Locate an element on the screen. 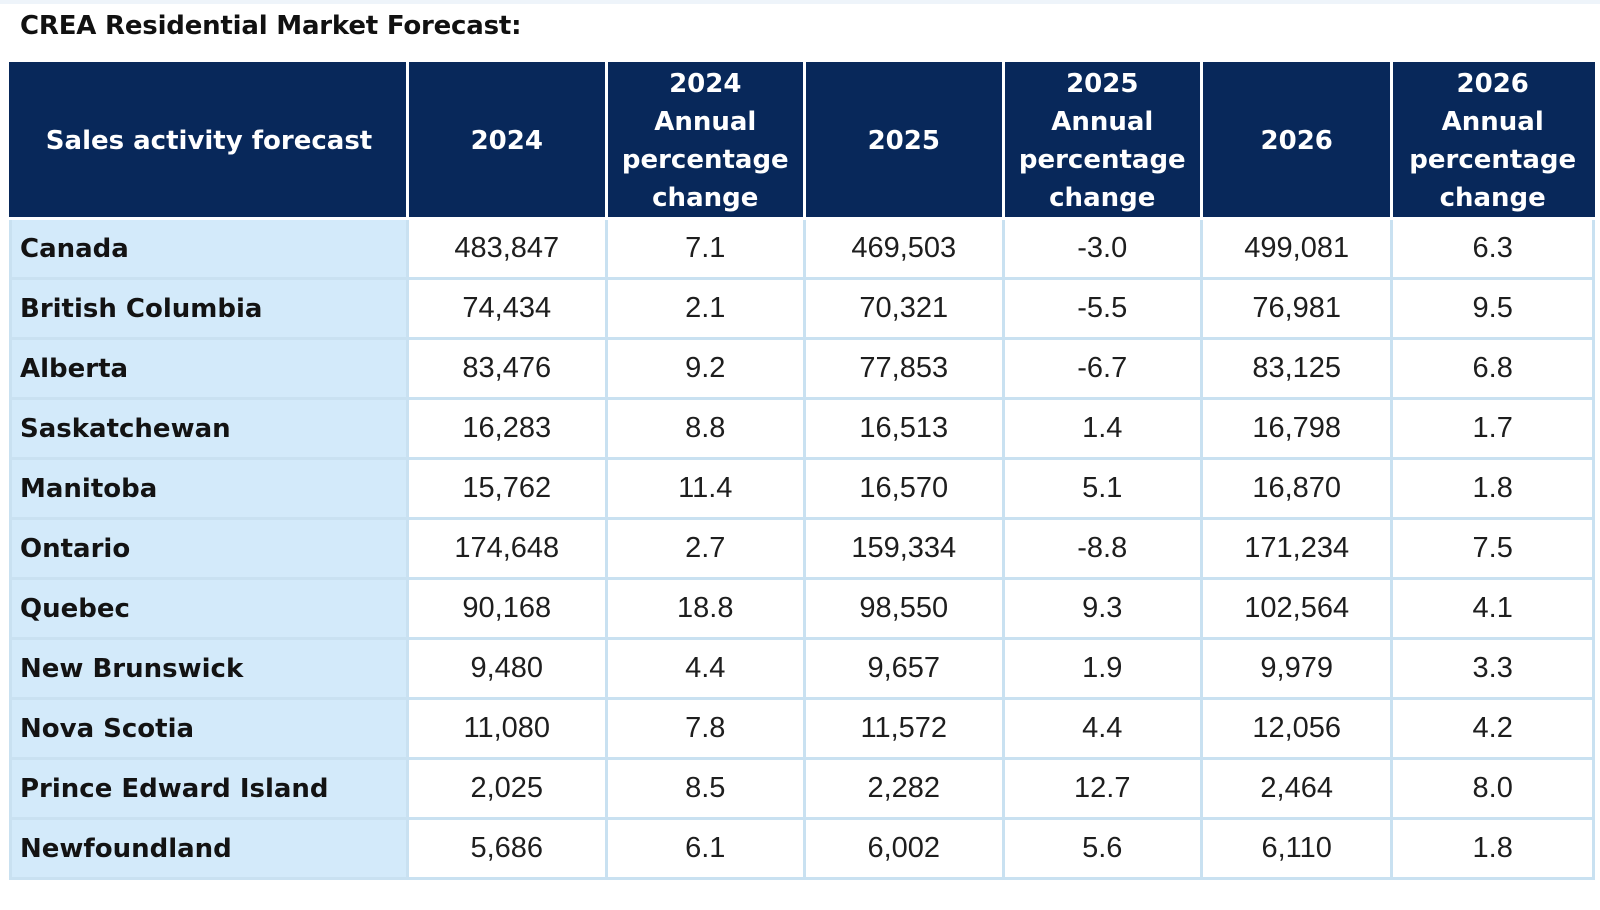 This screenshot has height=910, width=1600. table-row: Ontario 174,648 2.7 159,334 -8.8 171,234 7.5 is located at coordinates (801, 548).